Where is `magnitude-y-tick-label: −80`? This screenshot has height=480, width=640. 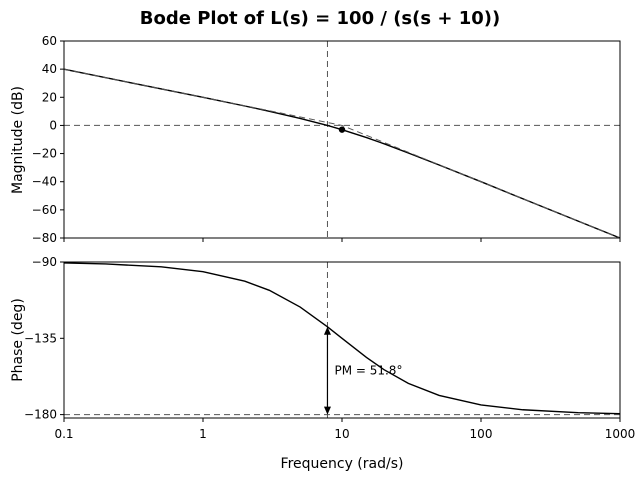
magnitude-y-tick-label: −80 is located at coordinates (44, 238).